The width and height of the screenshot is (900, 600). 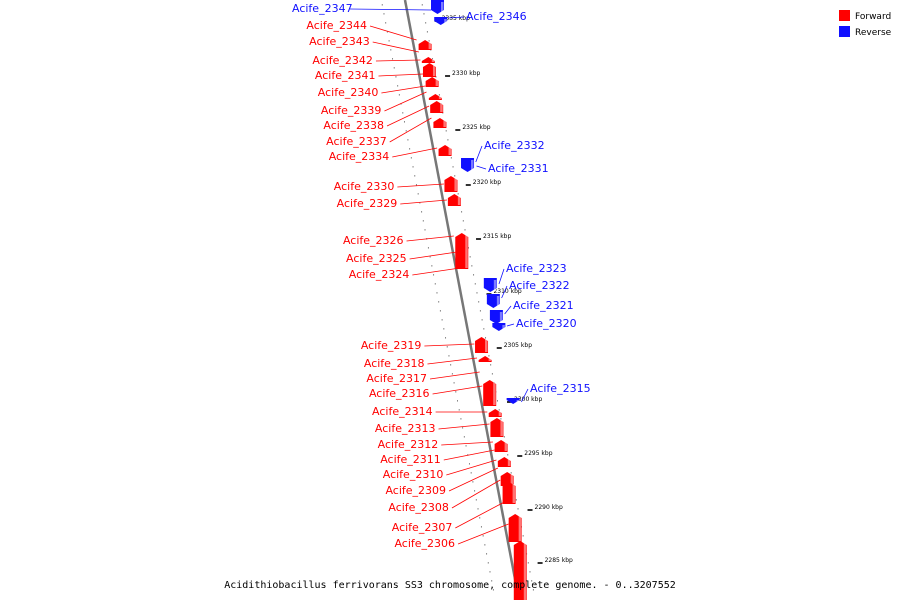 I want to click on forward-gene-label: Acife_2339, so click(x=351, y=110).